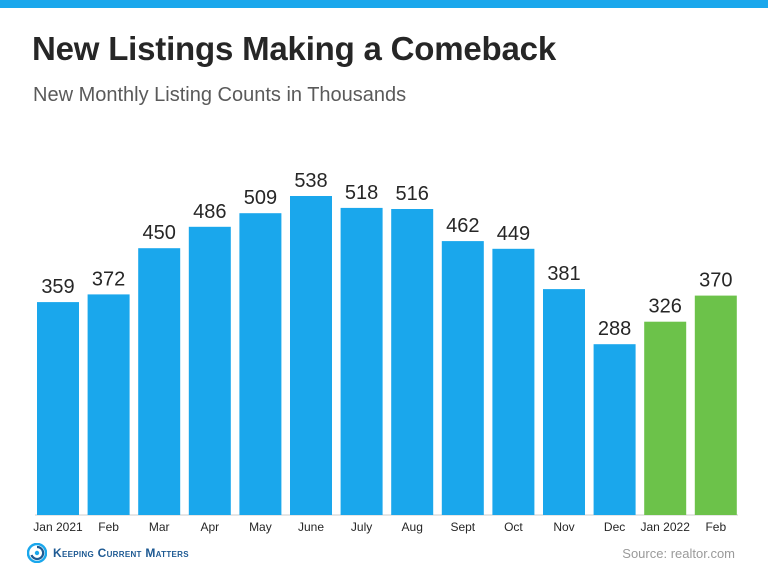  Describe the element at coordinates (361, 527) in the screenshot. I see `x-tick-label-7: July` at that location.